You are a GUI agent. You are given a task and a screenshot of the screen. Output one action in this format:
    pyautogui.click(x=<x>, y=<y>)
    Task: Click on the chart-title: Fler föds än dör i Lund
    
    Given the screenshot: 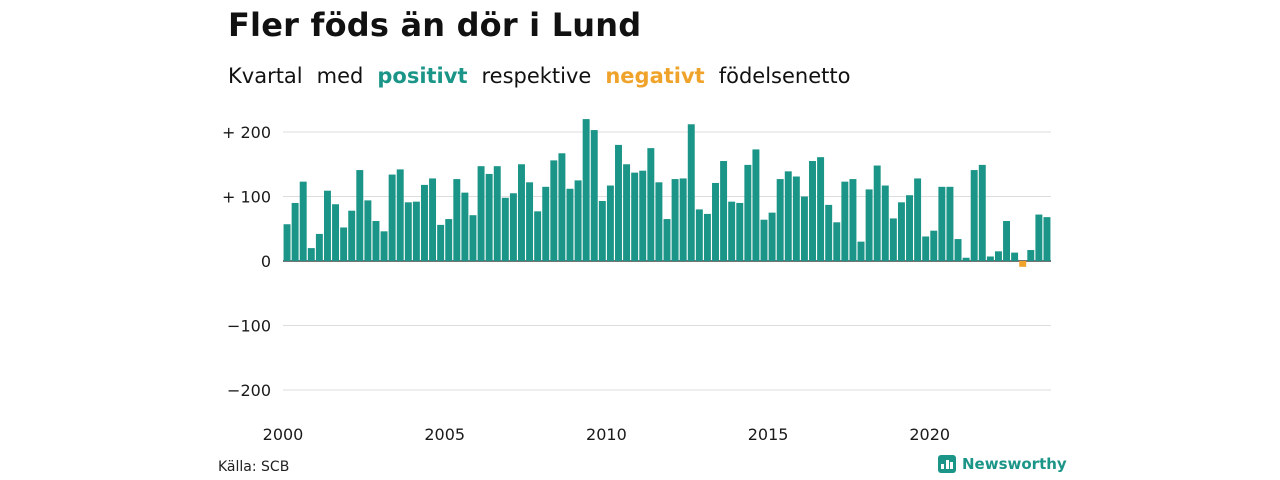 What is the action you would take?
    pyautogui.click(x=435, y=25)
    